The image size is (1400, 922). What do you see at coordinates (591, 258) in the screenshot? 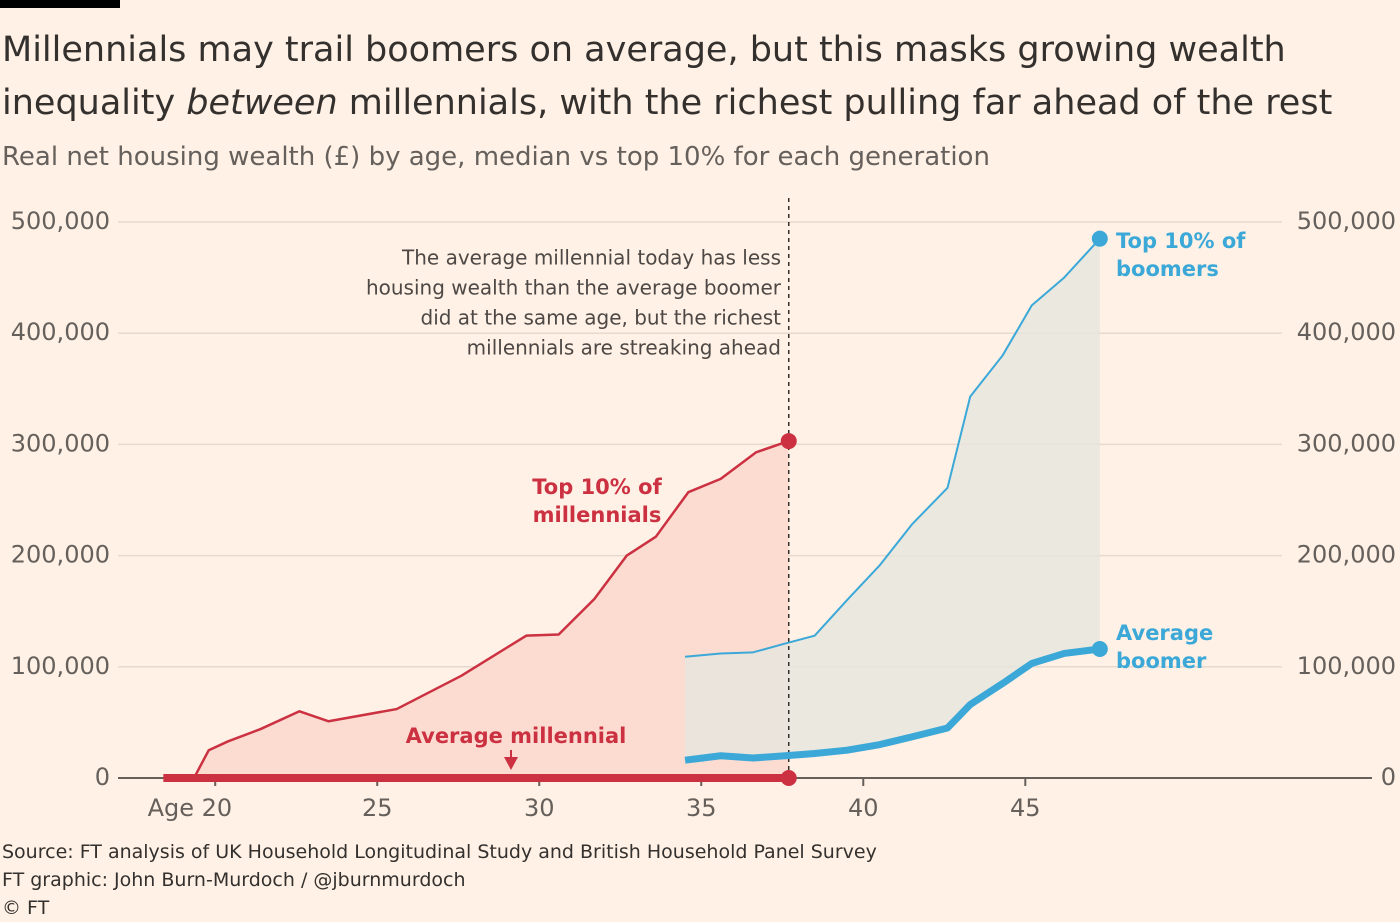
I see `annotation: The average millennial today has less` at bounding box center [591, 258].